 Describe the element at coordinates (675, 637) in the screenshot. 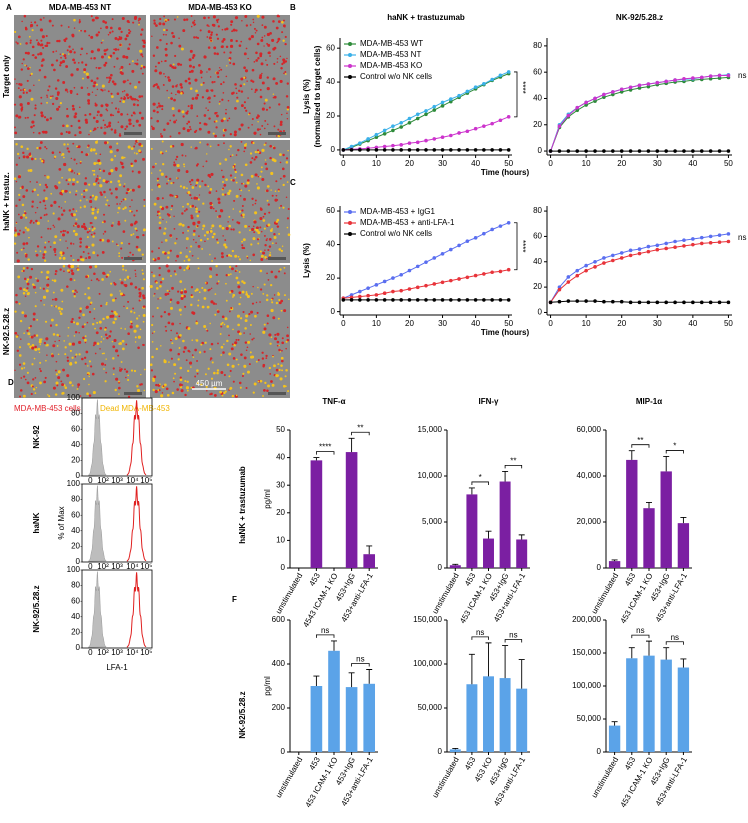

I see `significance-label: ns` at that location.